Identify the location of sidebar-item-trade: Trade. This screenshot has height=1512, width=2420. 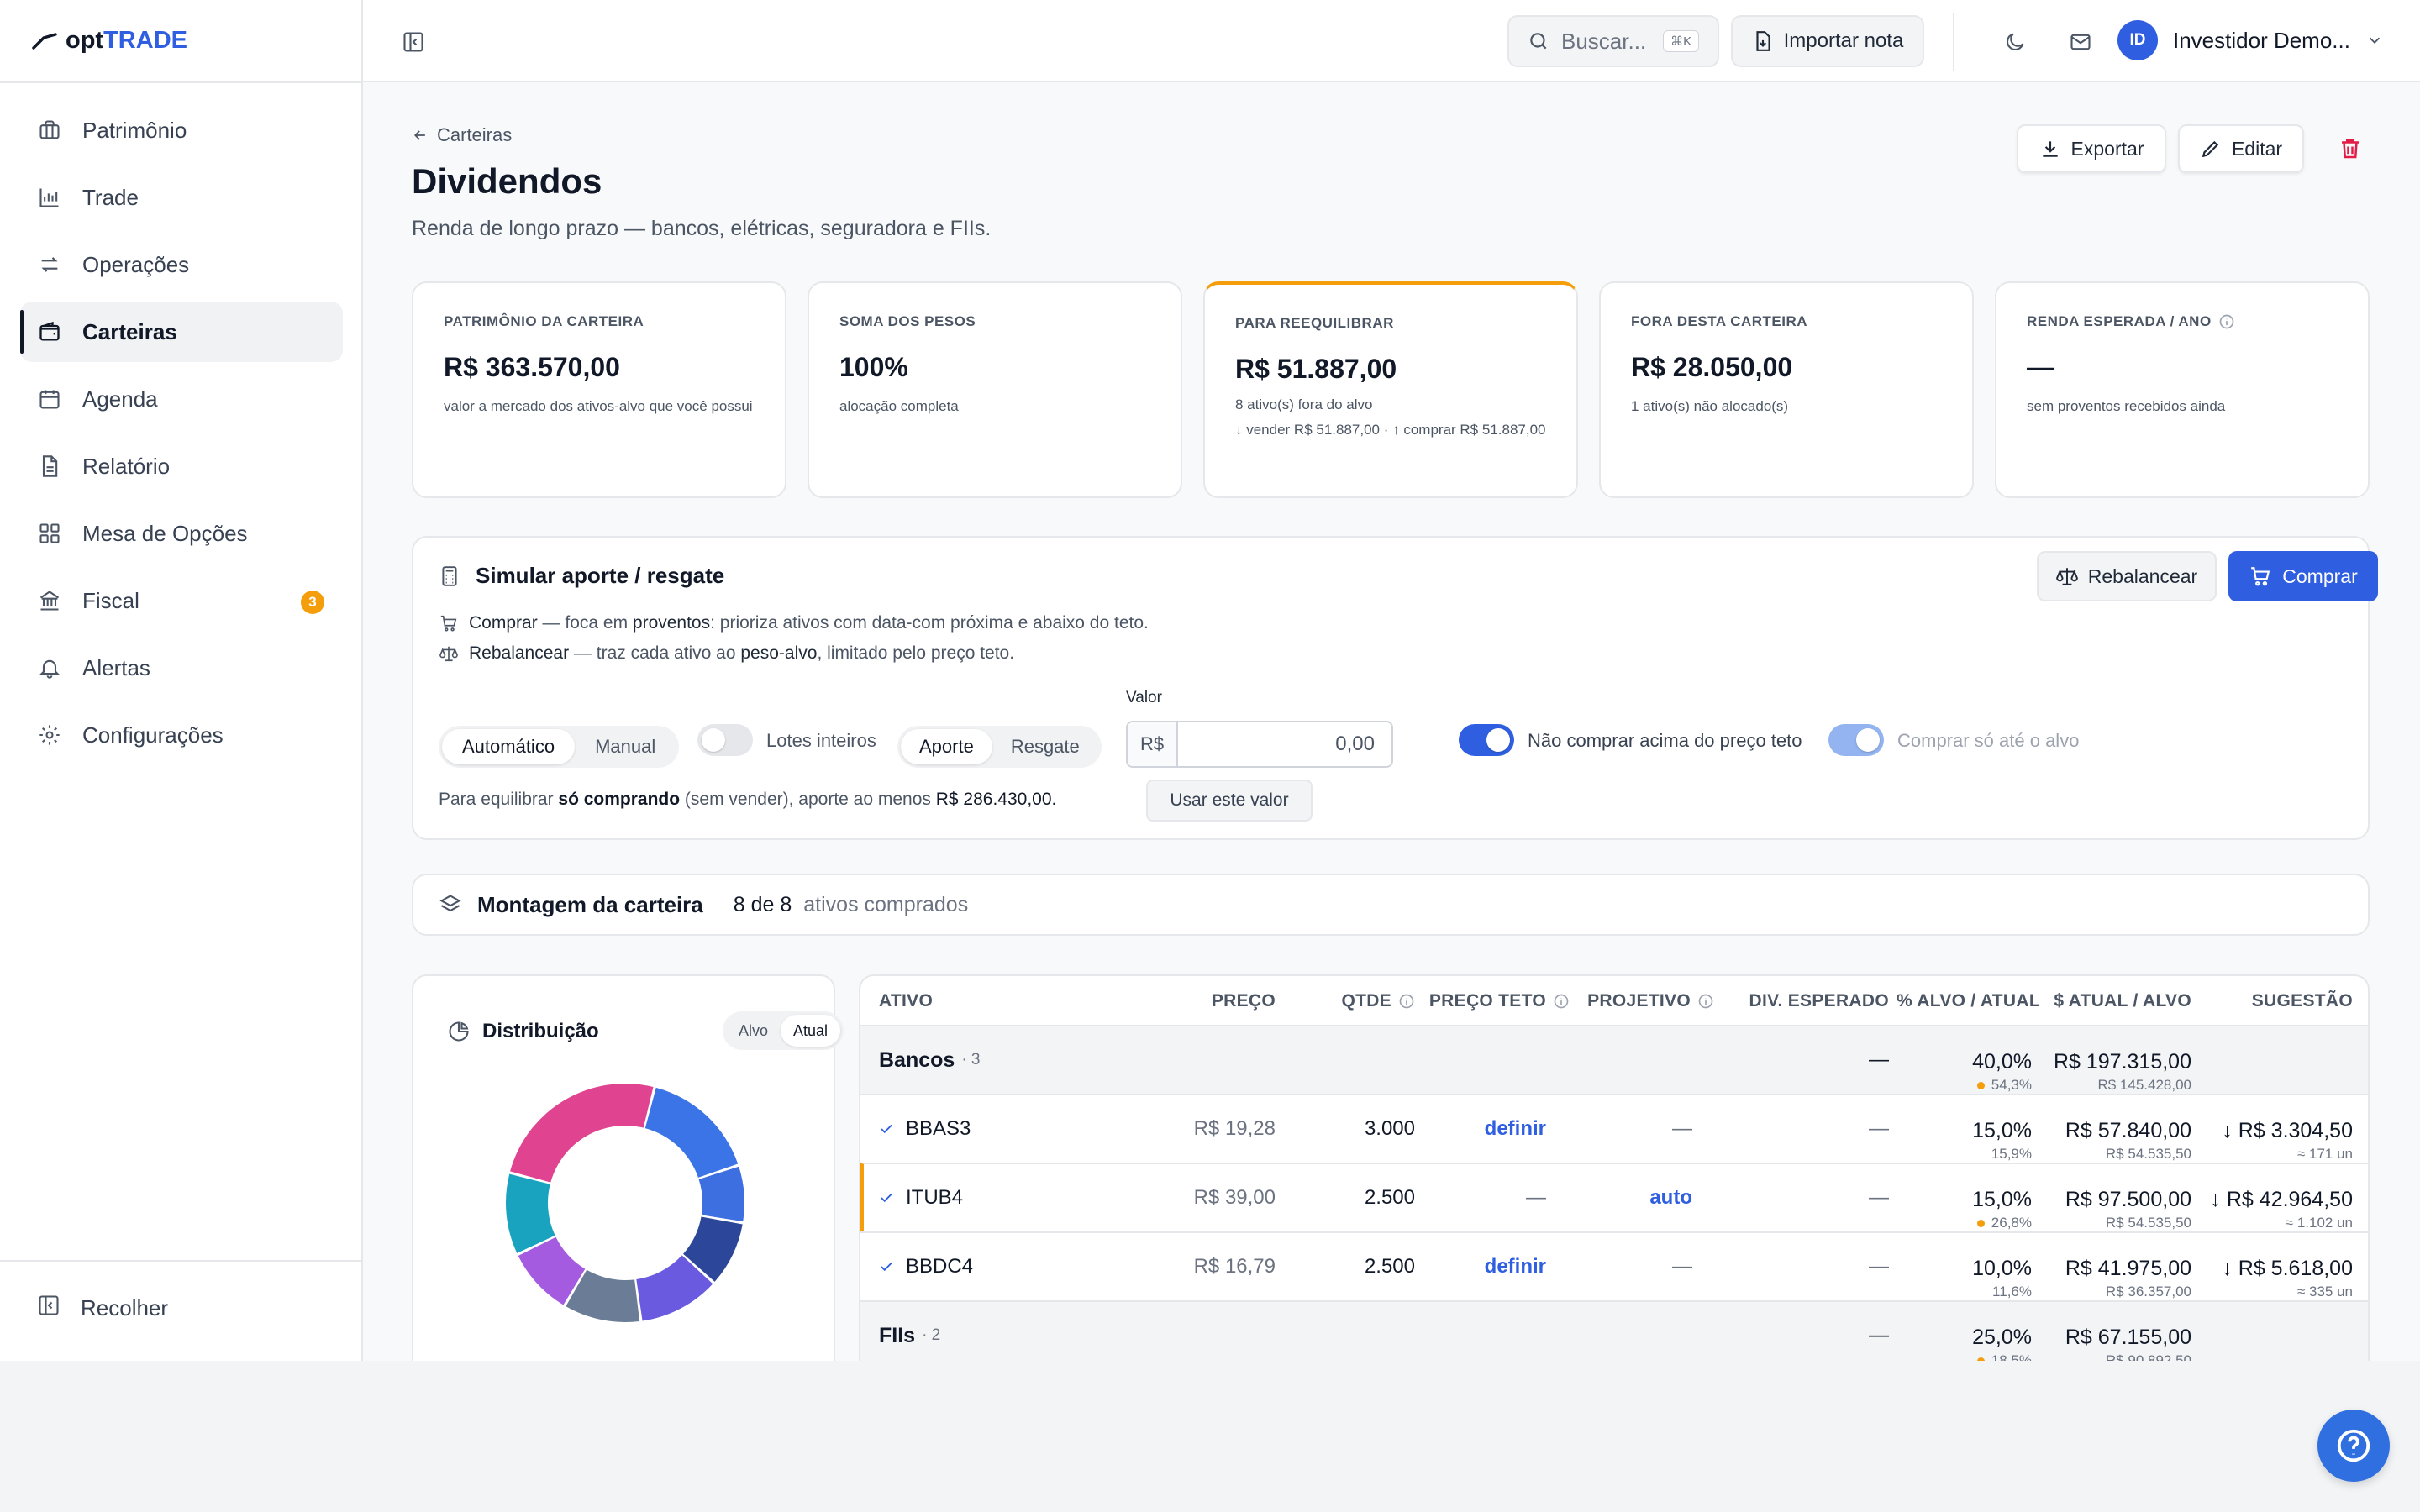
(181, 197).